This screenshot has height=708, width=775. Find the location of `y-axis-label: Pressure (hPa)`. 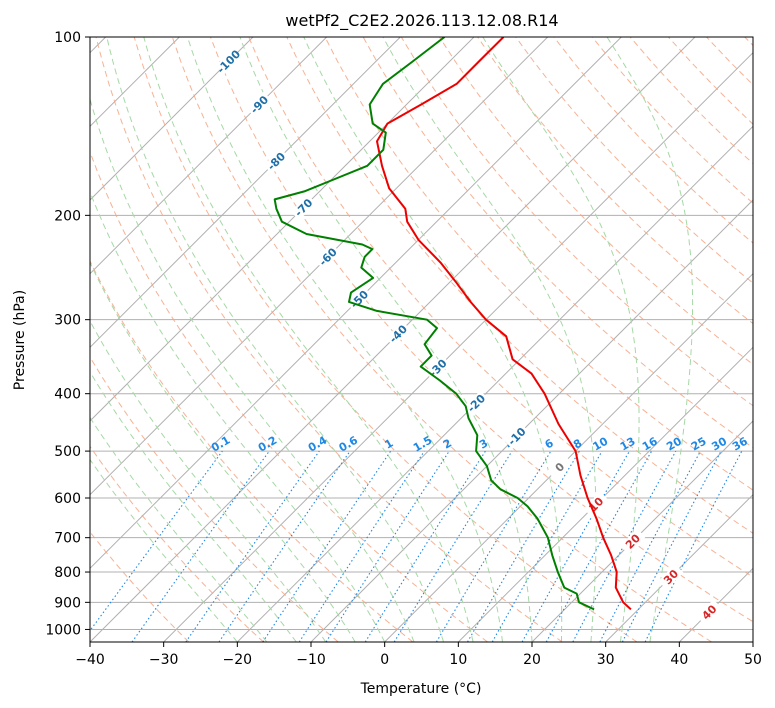

y-axis-label: Pressure (hPa) is located at coordinates (20, 340).